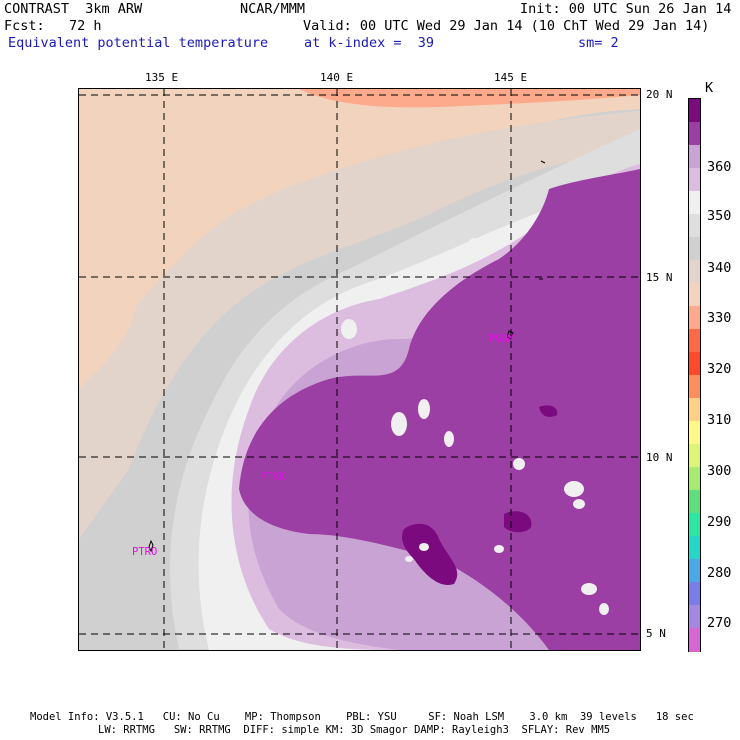  Describe the element at coordinates (719, 574) in the screenshot. I see `colorbar-label-280: 280` at that location.